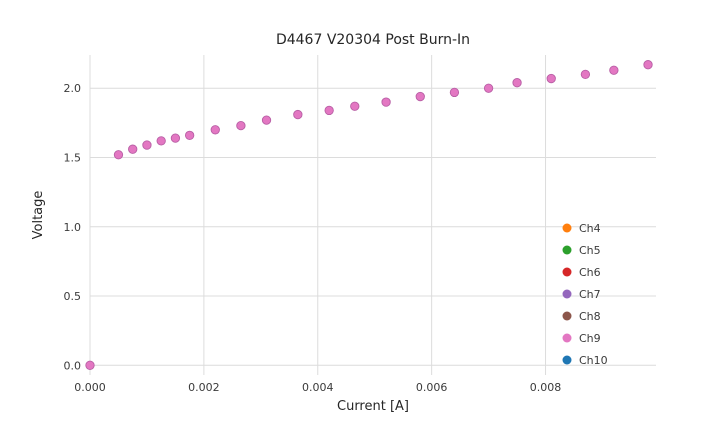  I want to click on y-tick-label: 0.0, so click(73, 365).